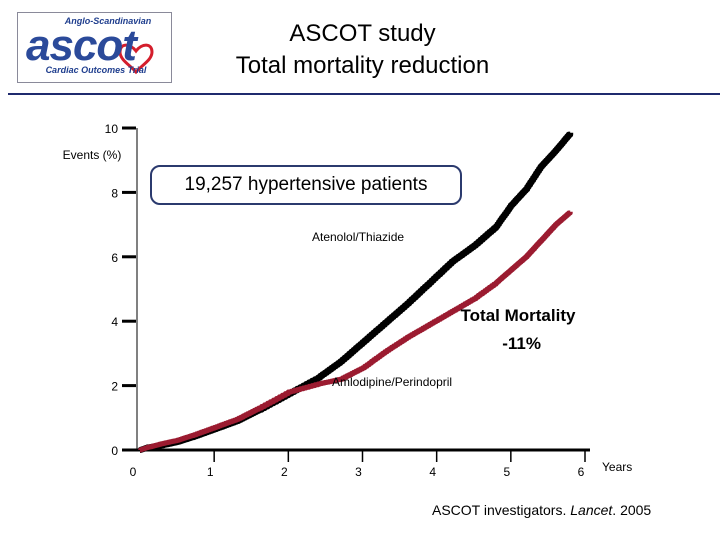 The height and width of the screenshot is (540, 720). I want to click on y-tick-label: 2, so click(114, 387).